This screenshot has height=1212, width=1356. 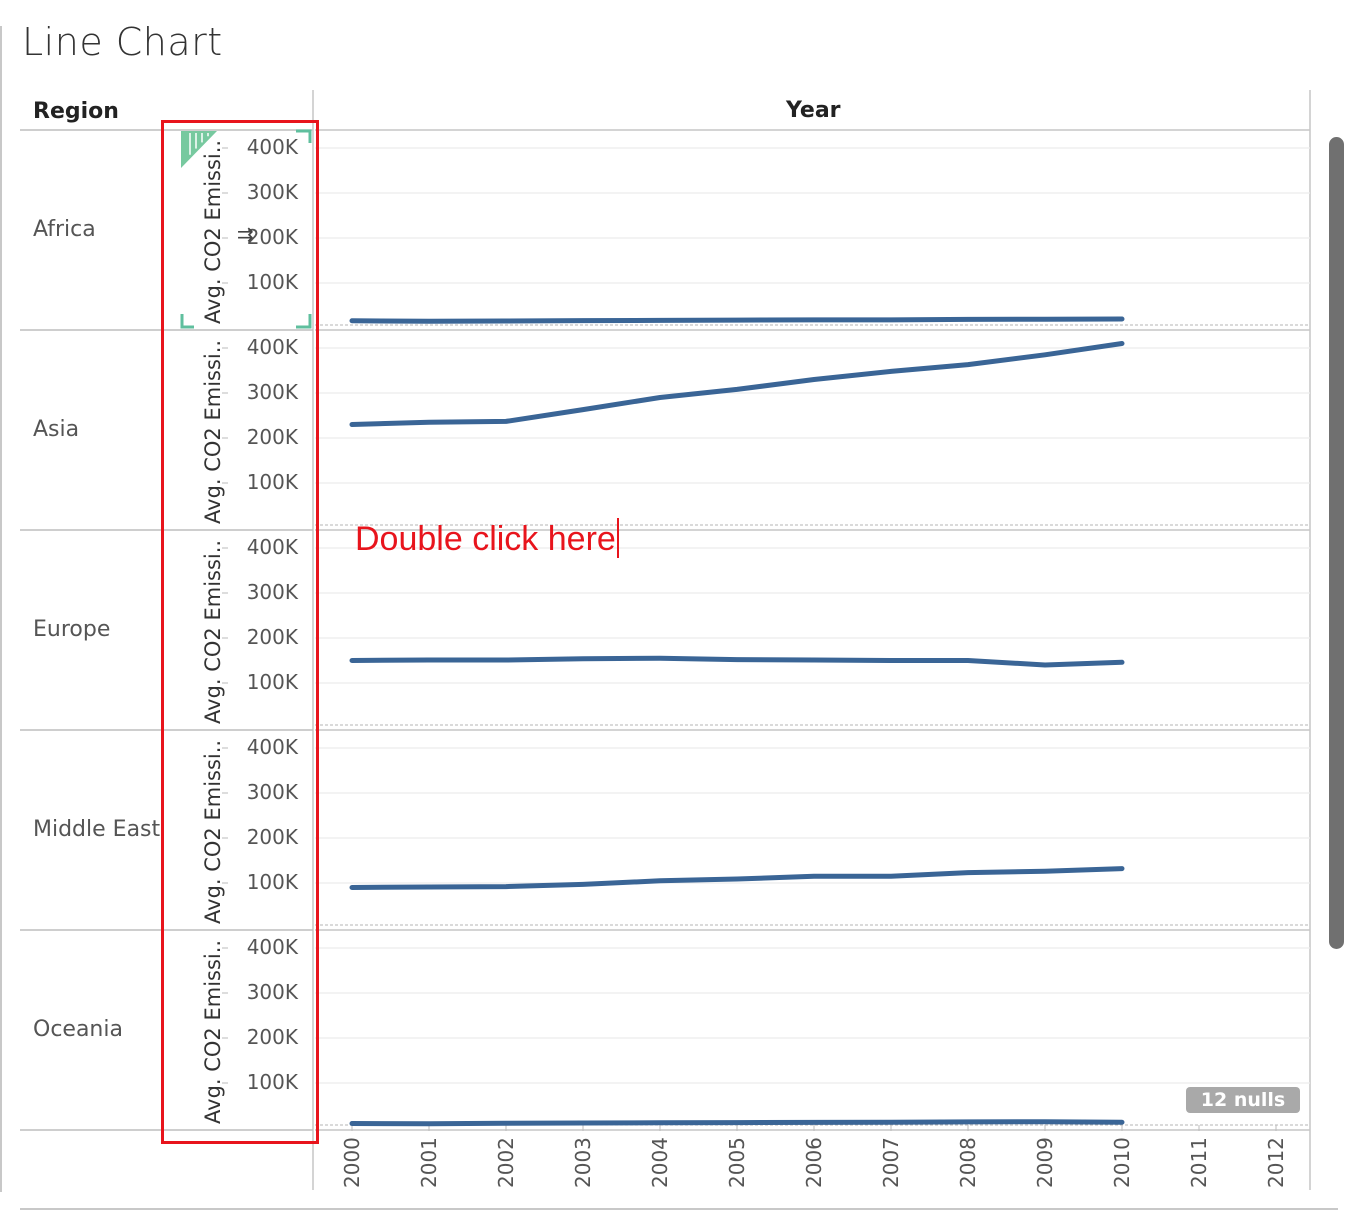 I want to click on column-header-year: Year, so click(x=813, y=110).